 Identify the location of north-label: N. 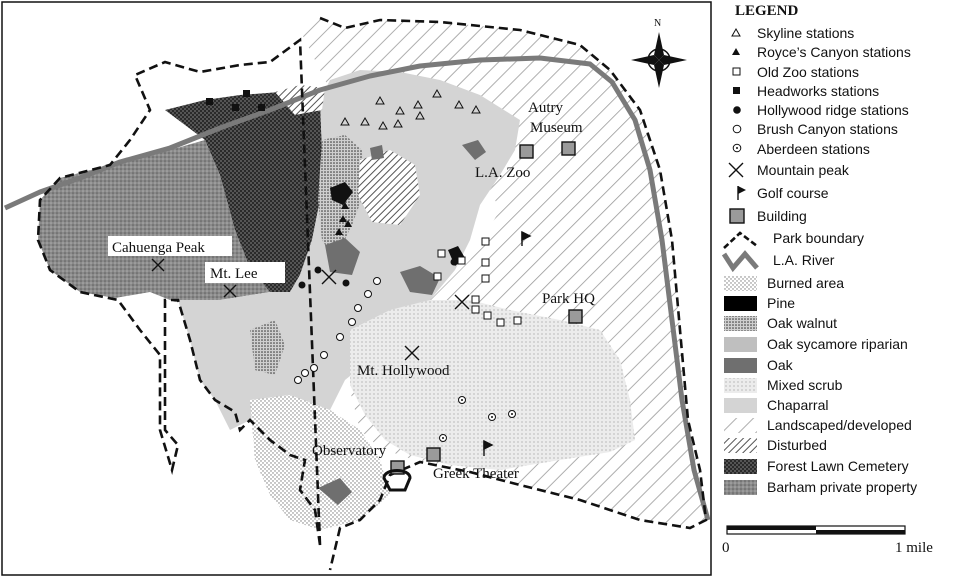
(657, 23).